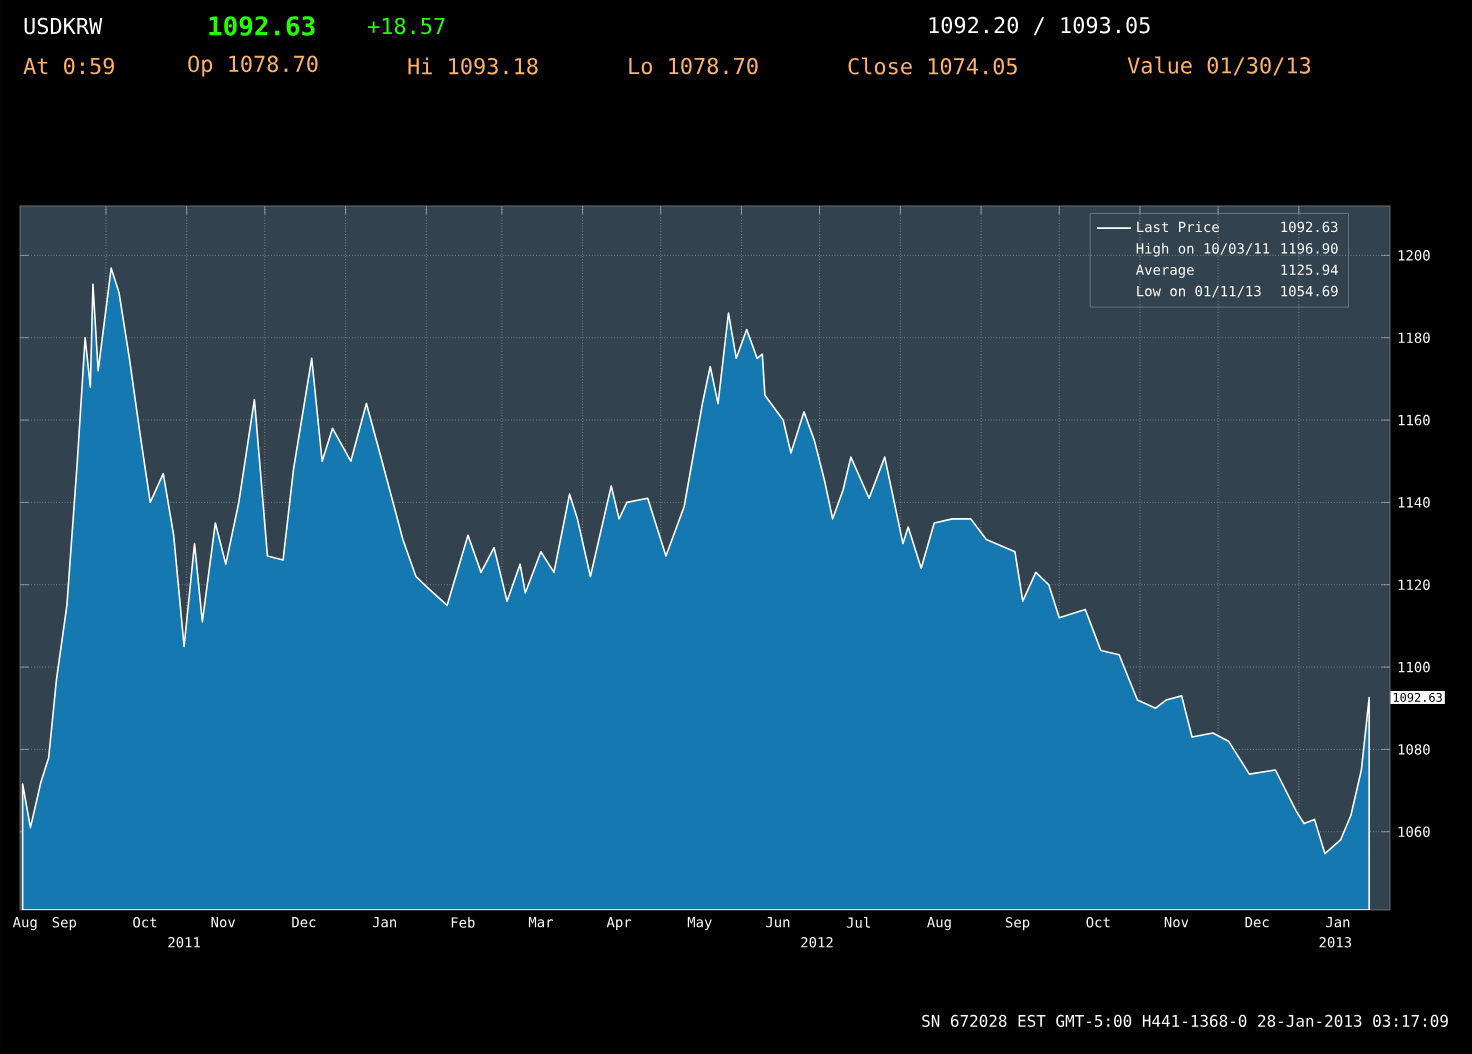 Image resolution: width=1472 pixels, height=1054 pixels. Describe the element at coordinates (473, 66) in the screenshot. I see `text: Hi 1093.18` at that location.